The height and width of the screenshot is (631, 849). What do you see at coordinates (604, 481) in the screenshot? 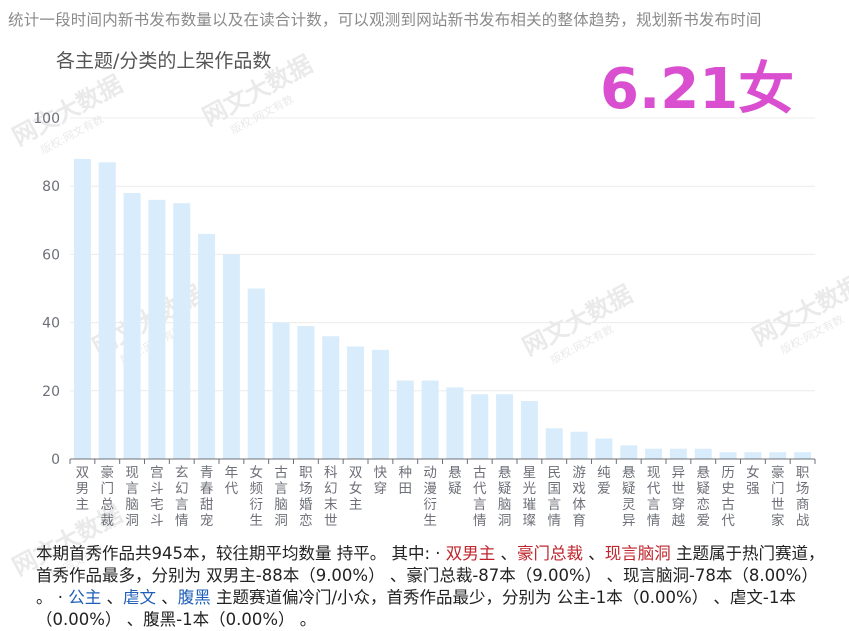
I see `x-tick-label: 纯爱` at bounding box center [604, 481].